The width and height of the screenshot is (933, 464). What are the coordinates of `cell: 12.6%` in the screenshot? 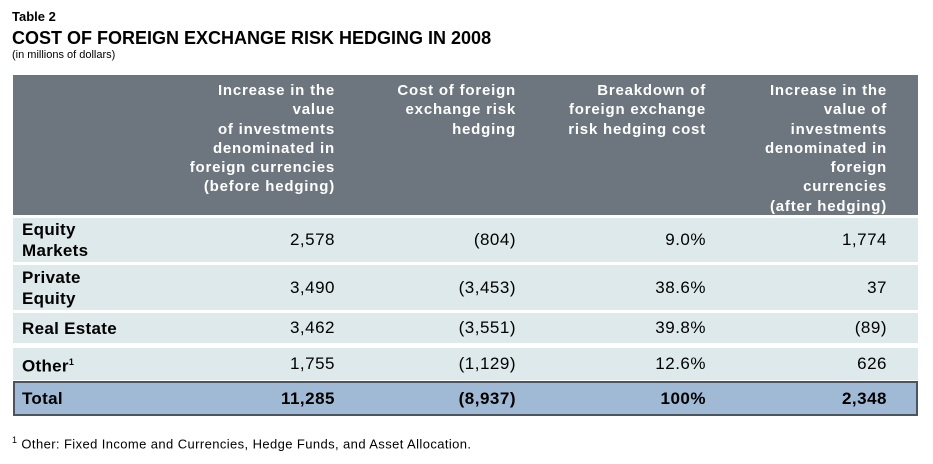 It's located at (680, 363).